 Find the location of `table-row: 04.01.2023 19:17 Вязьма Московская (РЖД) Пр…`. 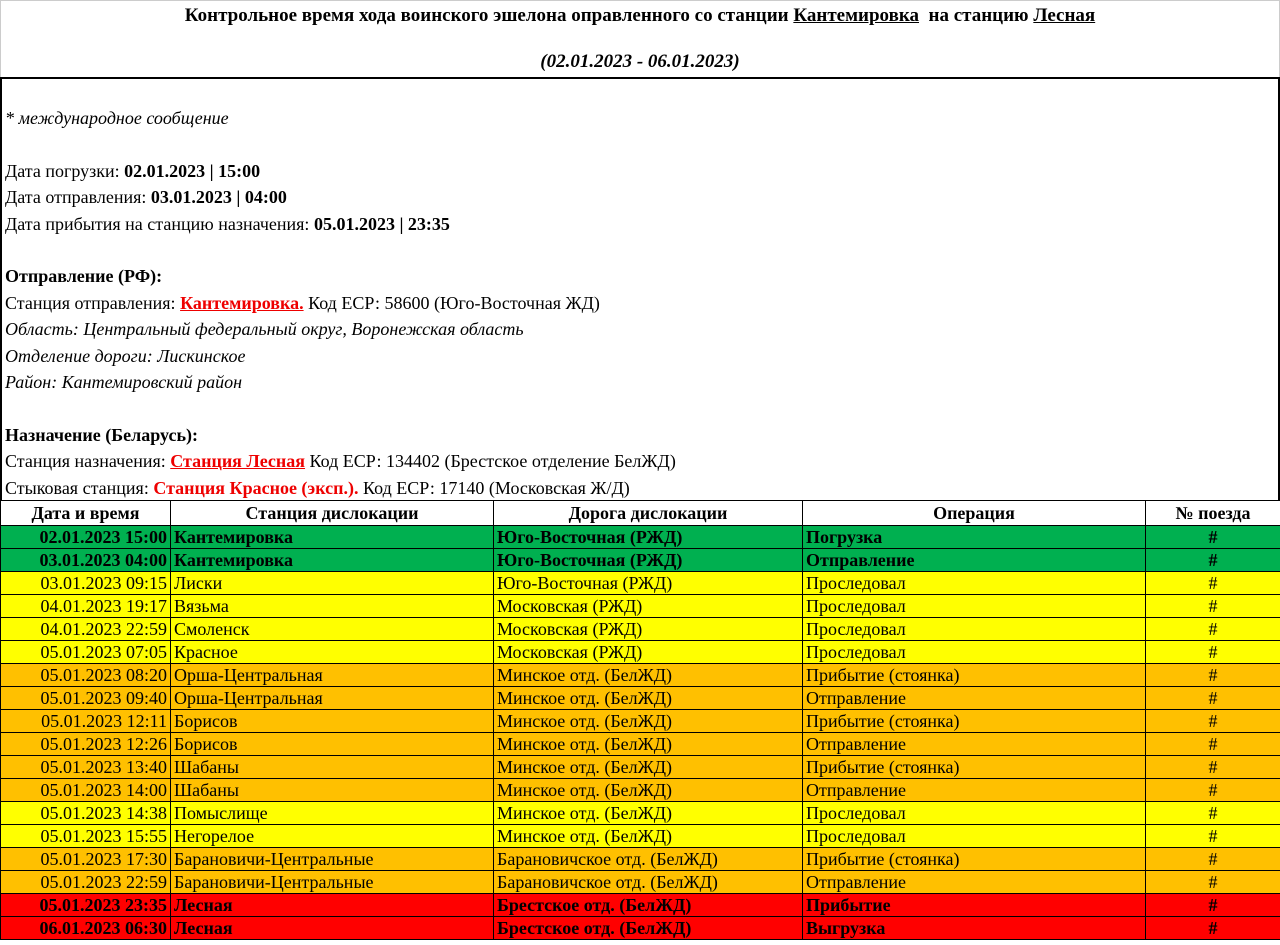

table-row: 04.01.2023 19:17 Вязьма Московская (РЖД) Пр… is located at coordinates (640, 606).